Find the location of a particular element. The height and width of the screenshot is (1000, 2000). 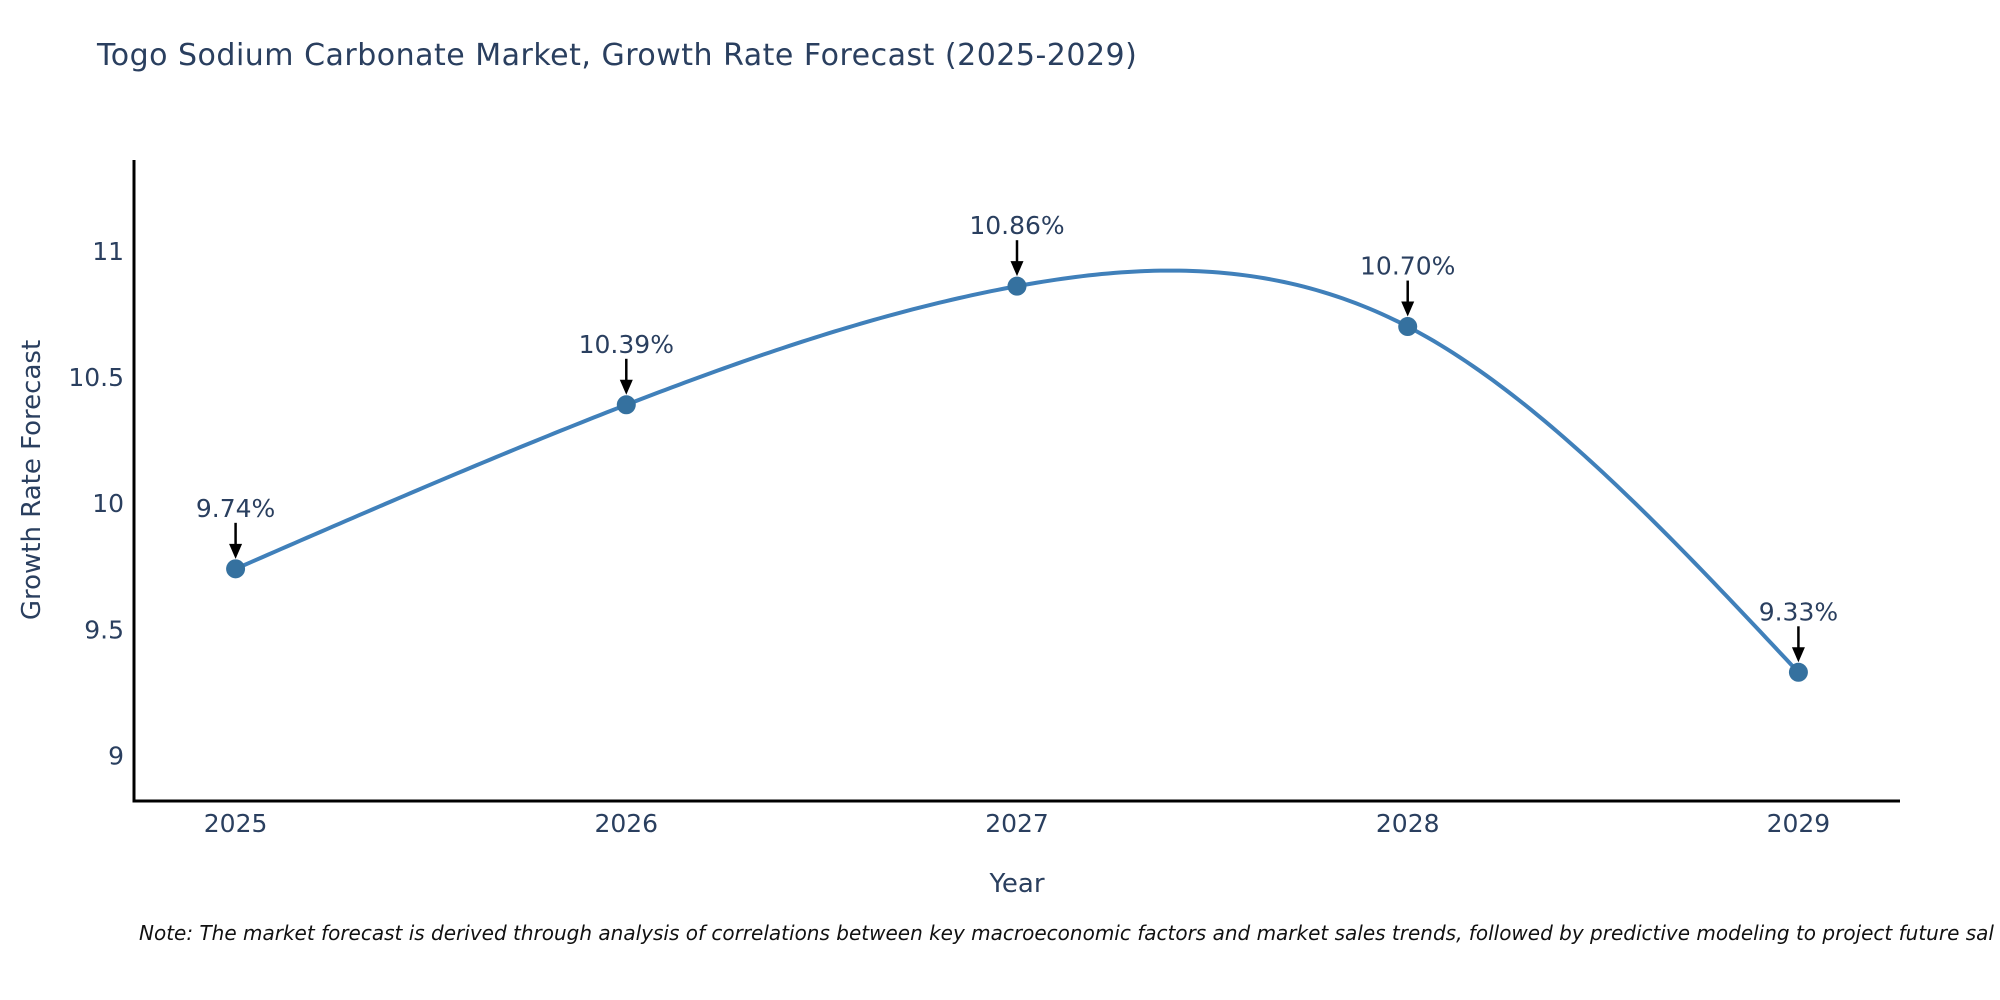

x-tick-label: 2025 is located at coordinates (236, 823).